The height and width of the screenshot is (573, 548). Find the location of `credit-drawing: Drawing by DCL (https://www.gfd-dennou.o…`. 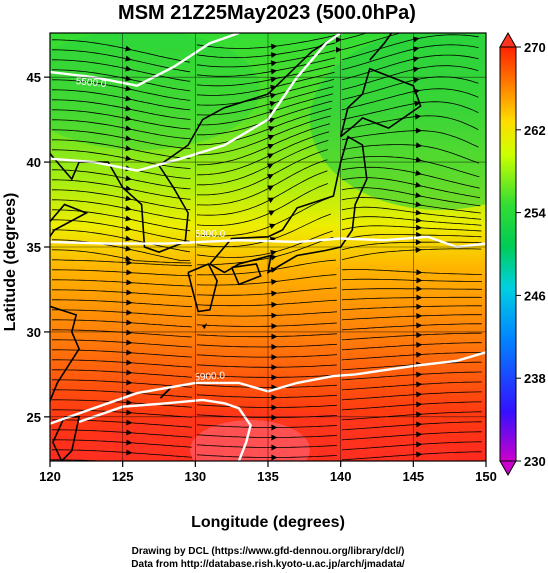

credit-drawing: Drawing by DCL (https://www.gfd-dennou.o… is located at coordinates (268, 551).